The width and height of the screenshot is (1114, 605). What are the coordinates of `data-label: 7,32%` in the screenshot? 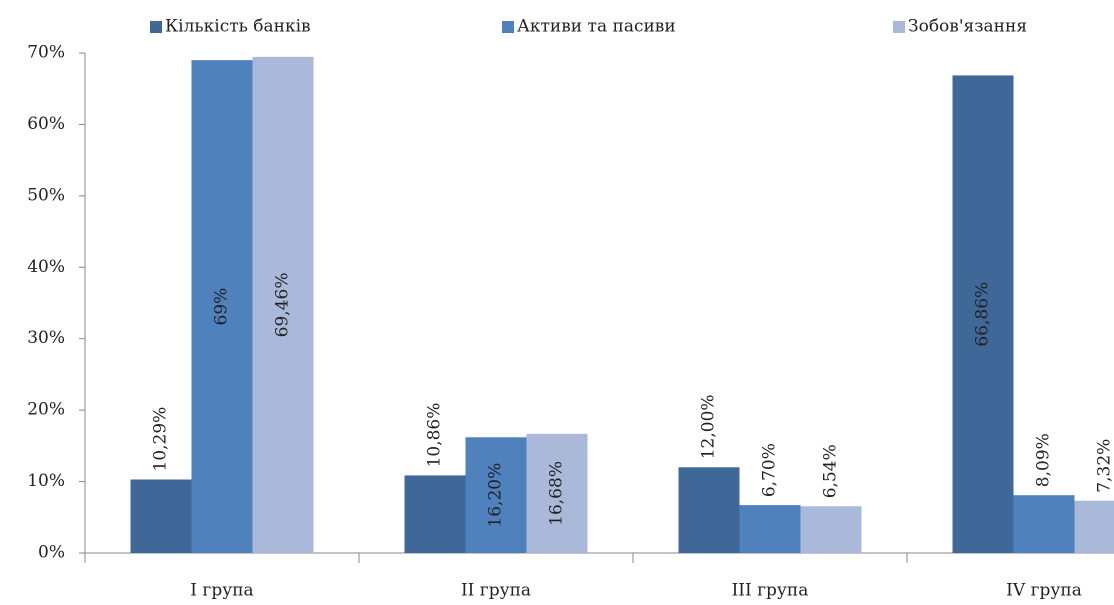 It's located at (1104, 466).